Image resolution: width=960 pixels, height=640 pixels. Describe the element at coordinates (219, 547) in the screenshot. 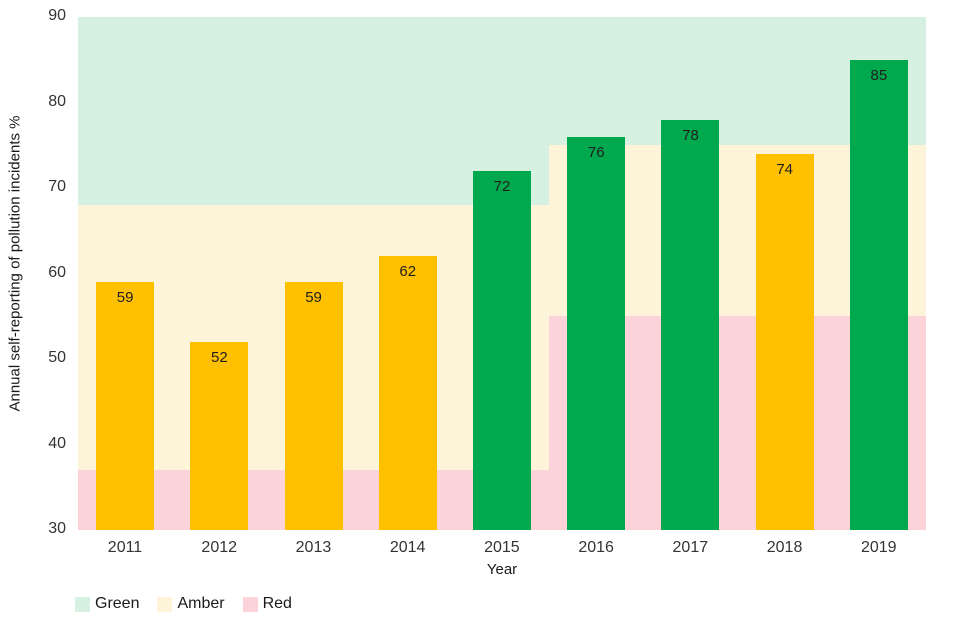

I see `x-tick-2012: 2012` at that location.